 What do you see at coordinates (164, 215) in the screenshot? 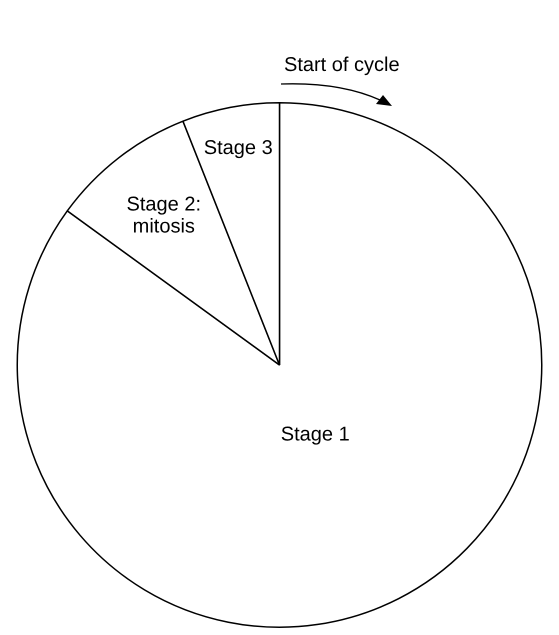
I see `slice-label: Stage 2: mitosis` at bounding box center [164, 215].